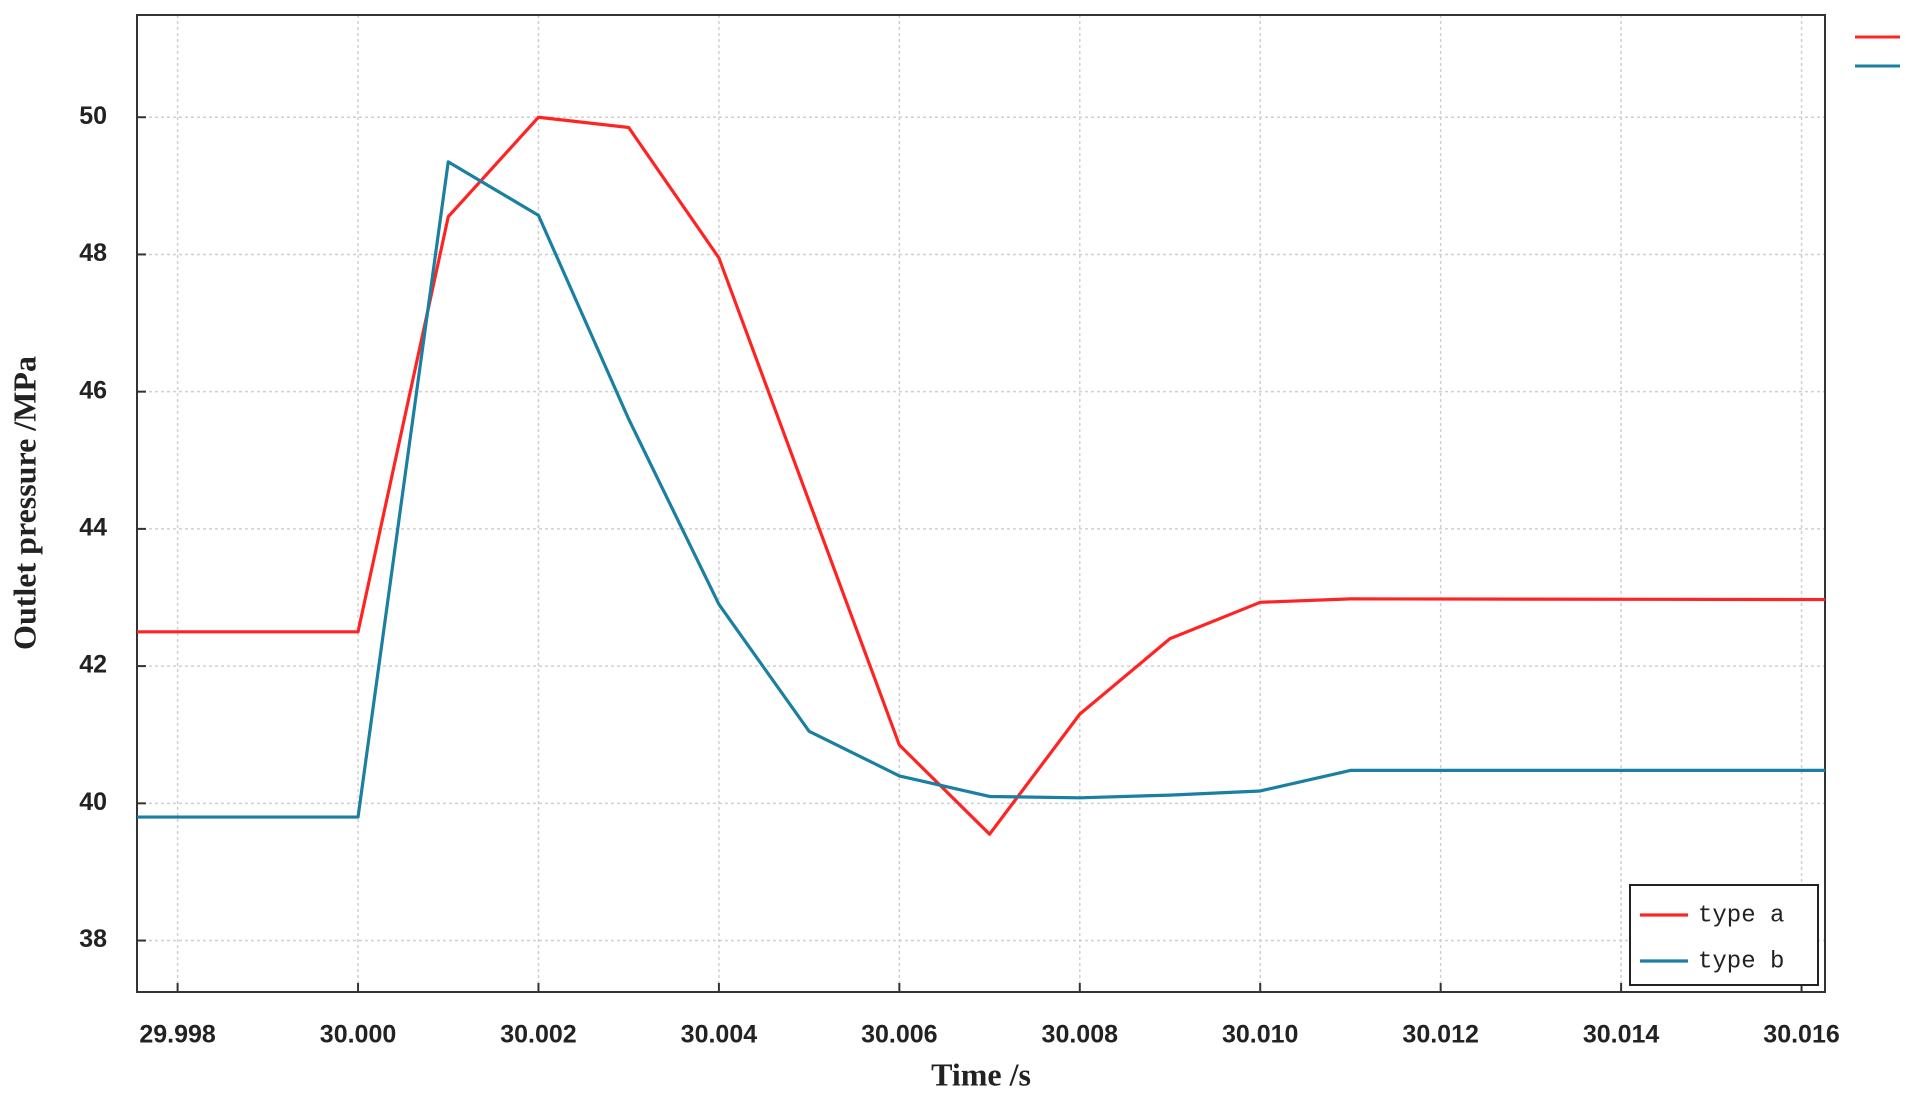 Image resolution: width=1906 pixels, height=1111 pixels. I want to click on x-tick-label: 30.014, so click(1621, 1035).